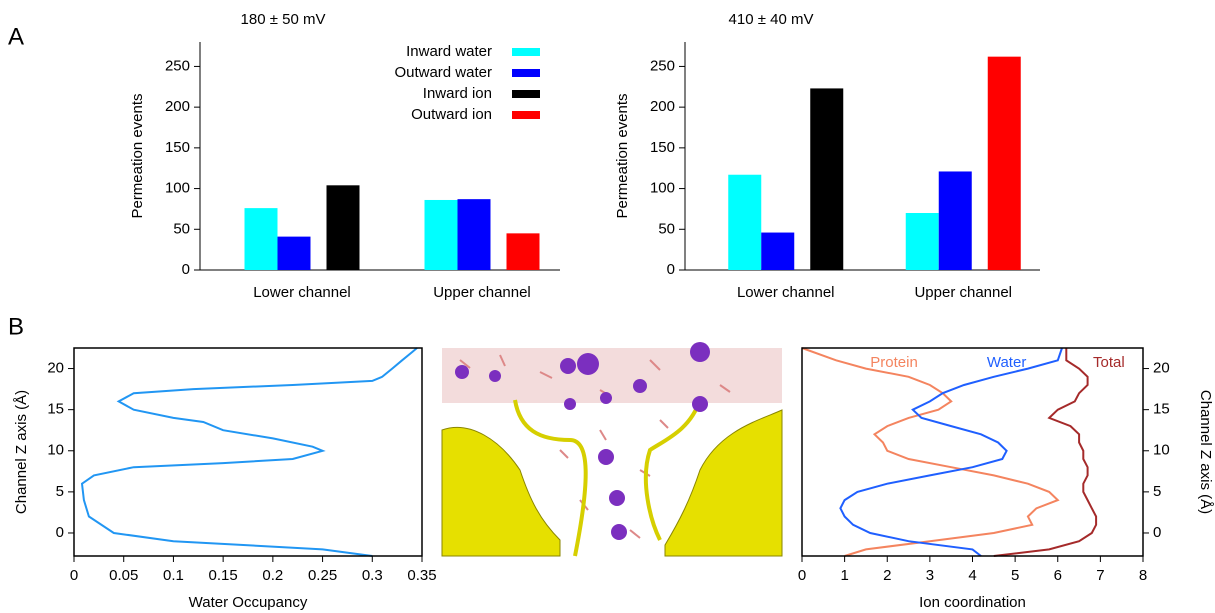  What do you see at coordinates (1143, 575) in the screenshot?
I see `x-tick-label: 8` at bounding box center [1143, 575].